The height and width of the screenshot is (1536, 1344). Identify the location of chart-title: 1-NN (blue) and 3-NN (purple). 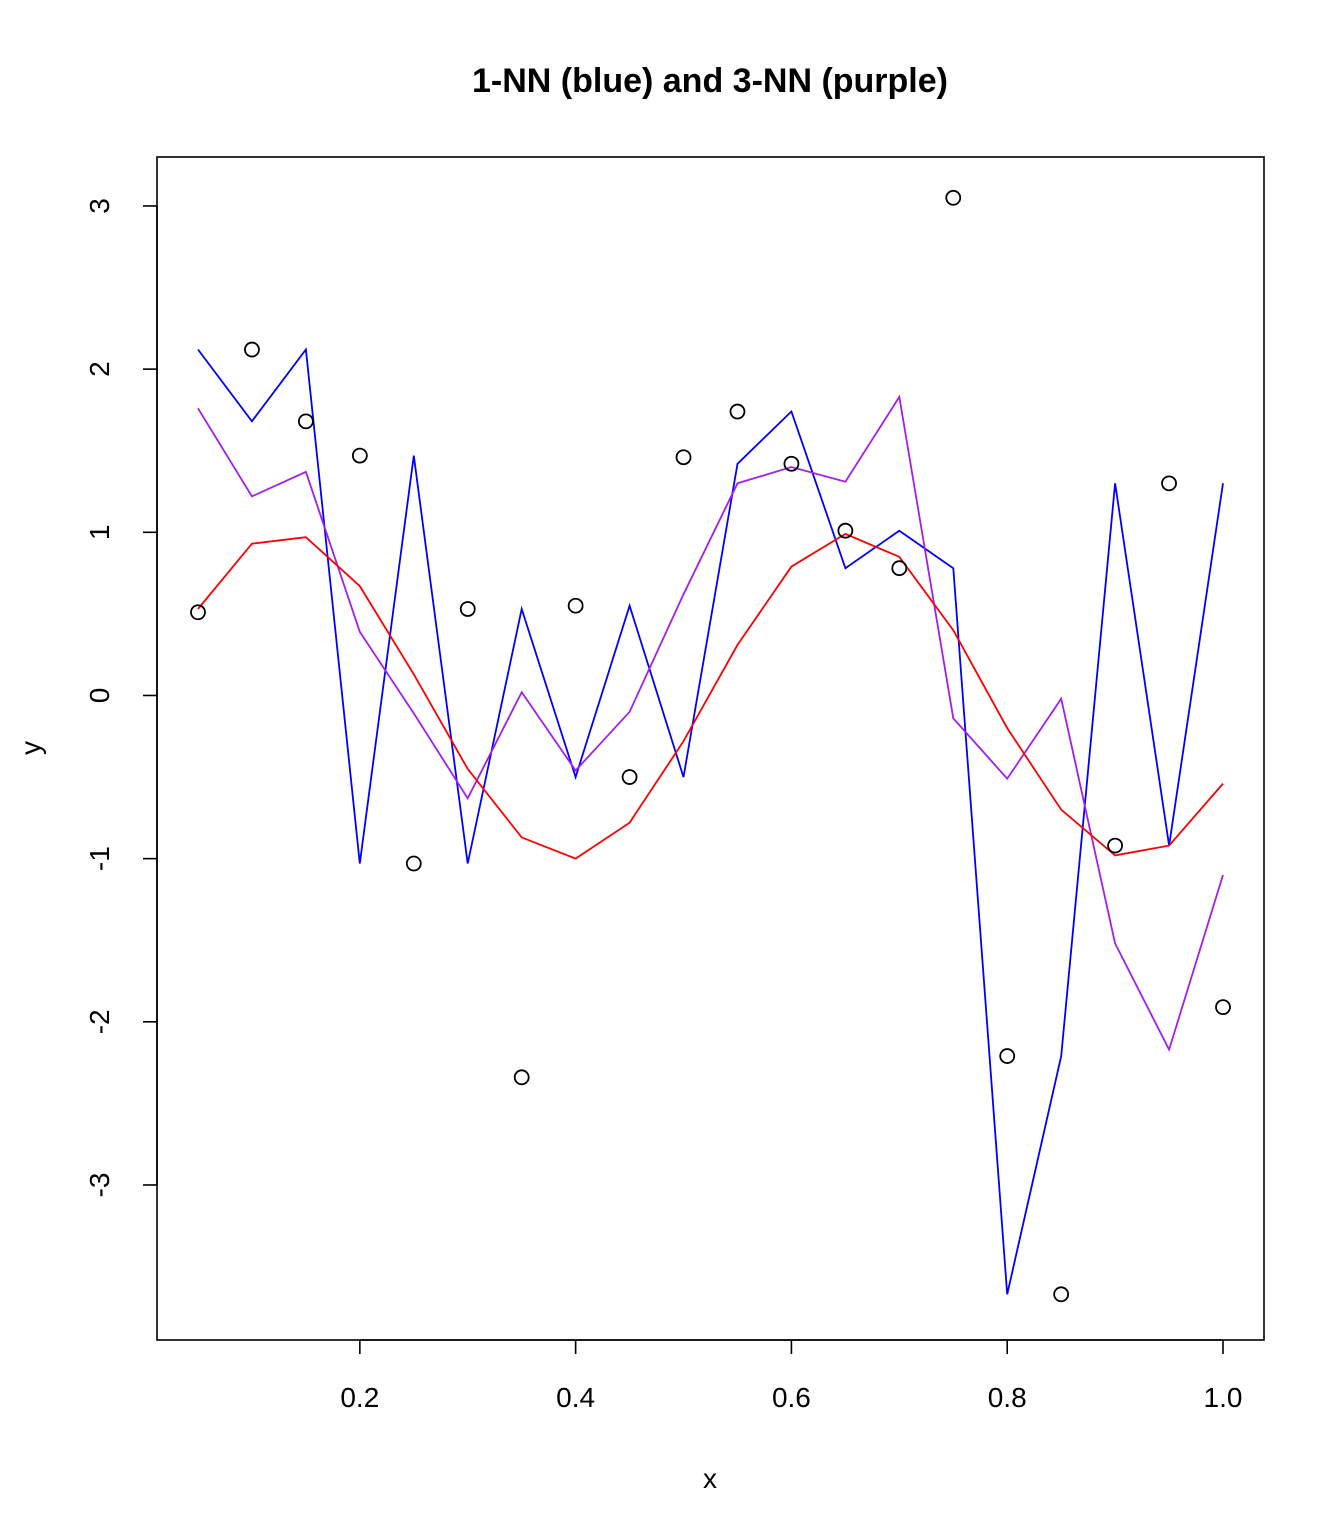
(710, 81).